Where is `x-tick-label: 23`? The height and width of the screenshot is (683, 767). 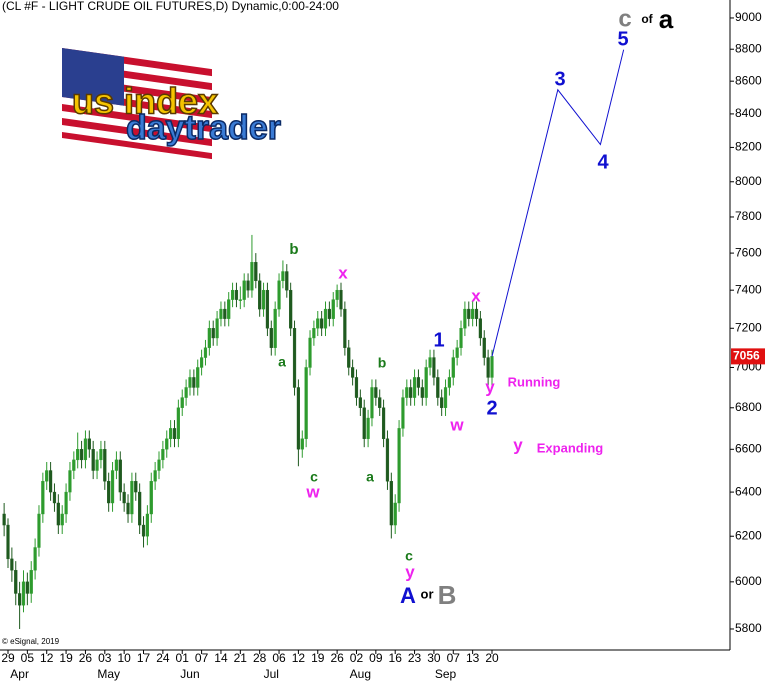 x-tick-label: 23 is located at coordinates (415, 658).